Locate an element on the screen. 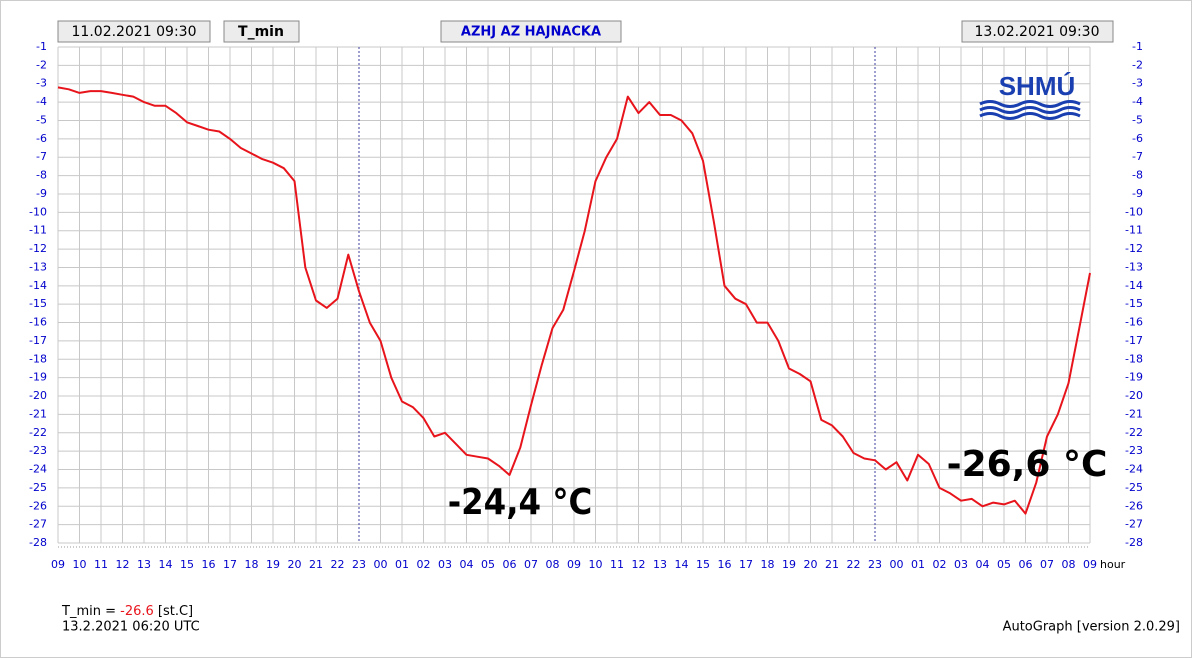 This screenshot has height=658, width=1192. x-tick-label: 11 is located at coordinates (101, 564).